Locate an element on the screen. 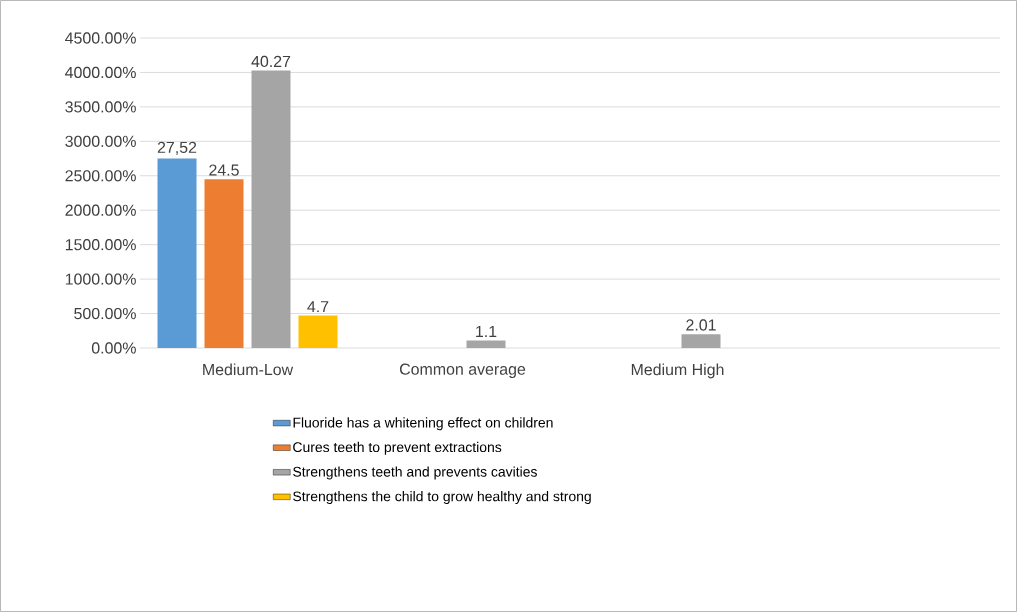 The image size is (1017, 612). data-label: 27,52 is located at coordinates (177, 148).